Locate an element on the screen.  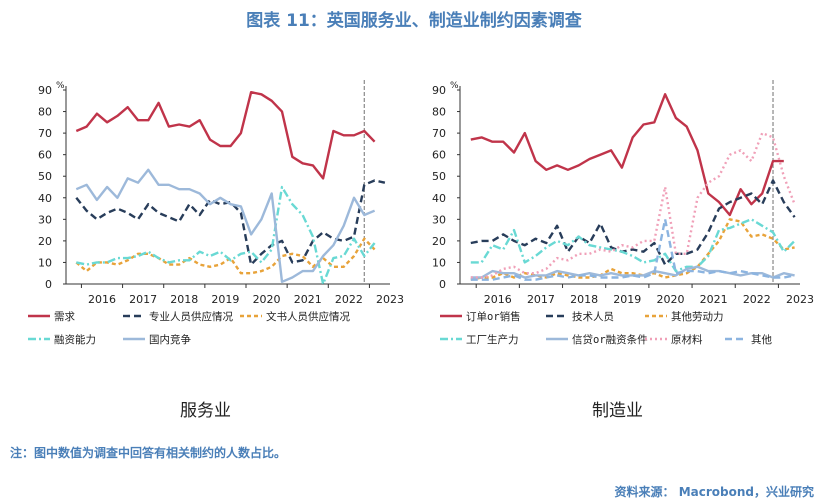
legend-label-2: 文书人员供应情况 is located at coordinates (308, 316).